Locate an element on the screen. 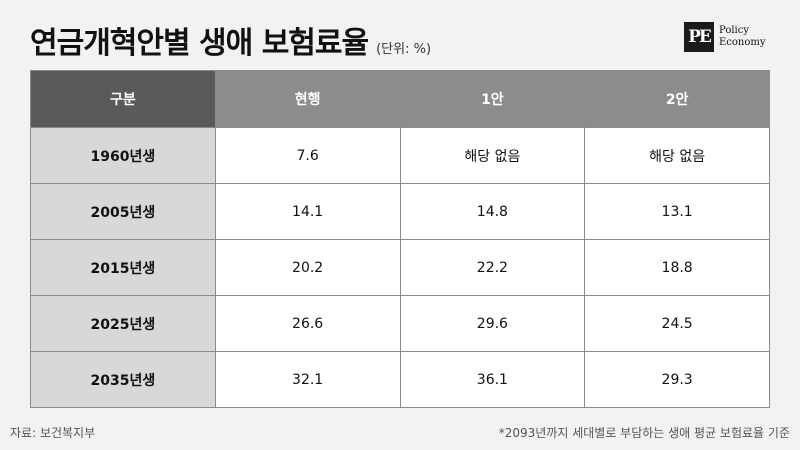  unit-label: (단위: %) is located at coordinates (404, 49).